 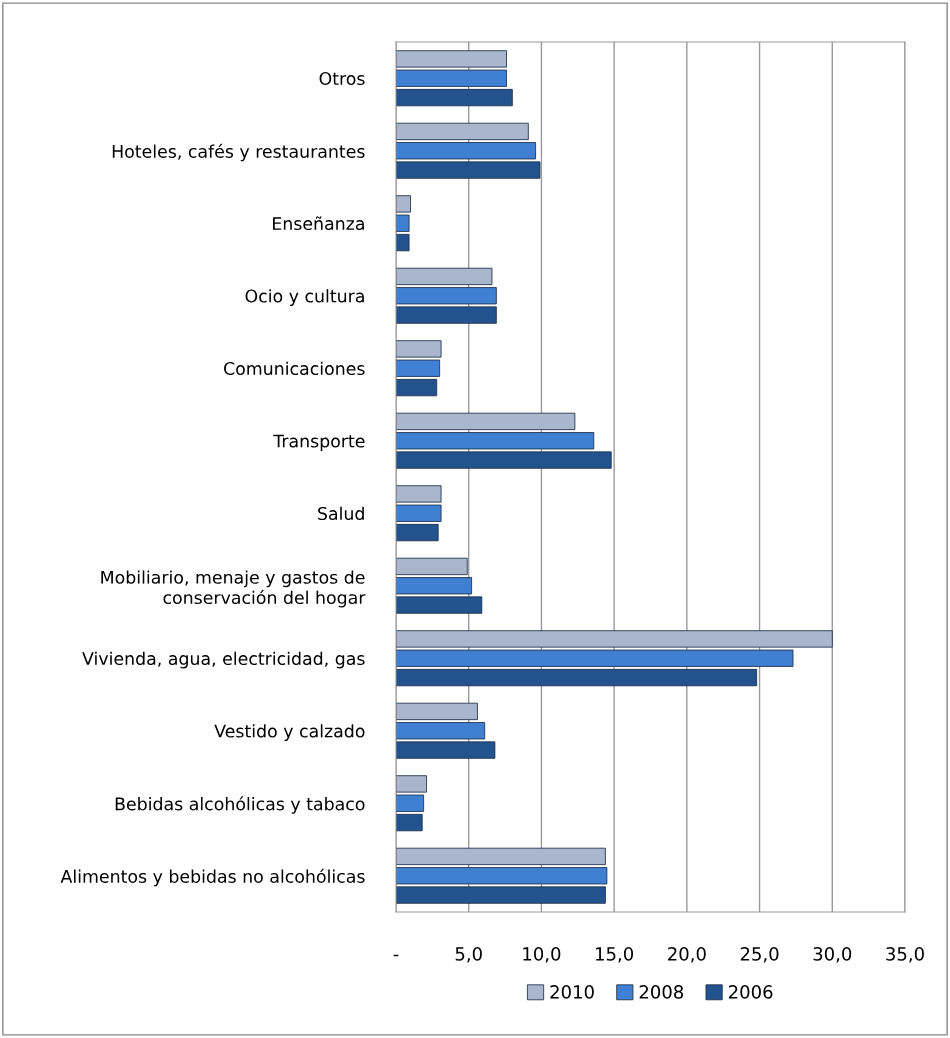 I want to click on x-tick-label: 20,0, so click(x=687, y=955).